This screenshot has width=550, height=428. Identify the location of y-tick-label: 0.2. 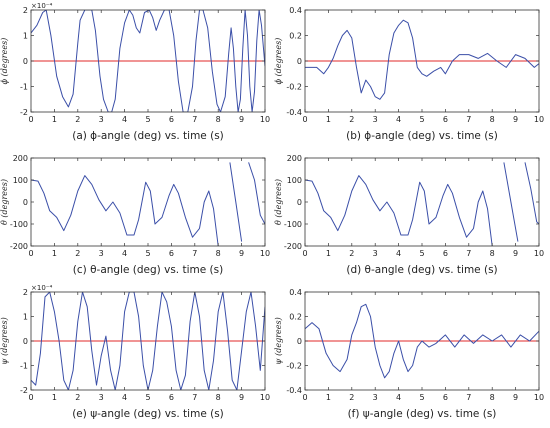
(295, 36).